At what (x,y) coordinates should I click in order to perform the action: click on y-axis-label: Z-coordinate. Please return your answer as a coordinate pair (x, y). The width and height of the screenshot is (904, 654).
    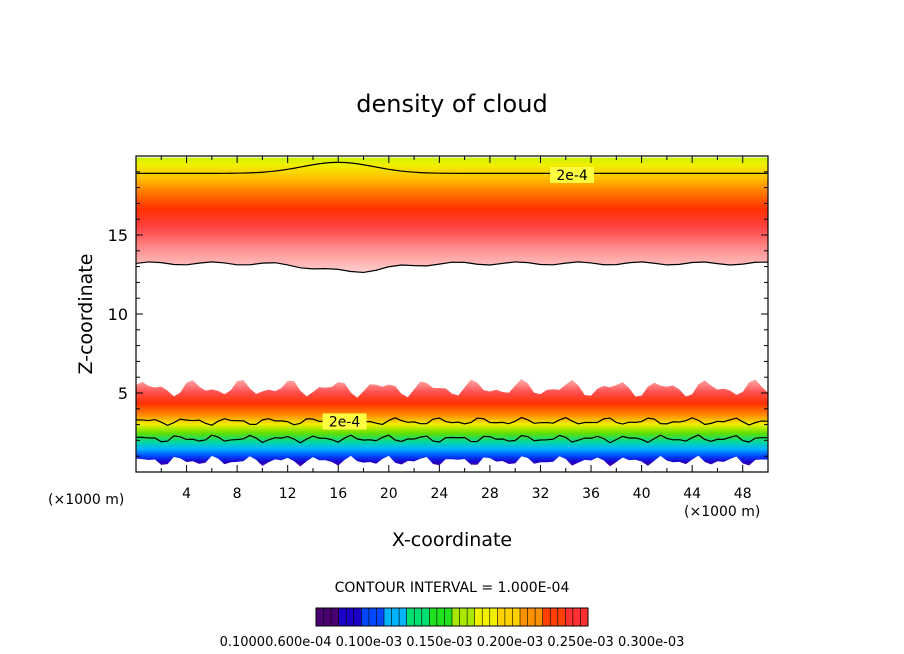
    Looking at the image, I should click on (86, 314).